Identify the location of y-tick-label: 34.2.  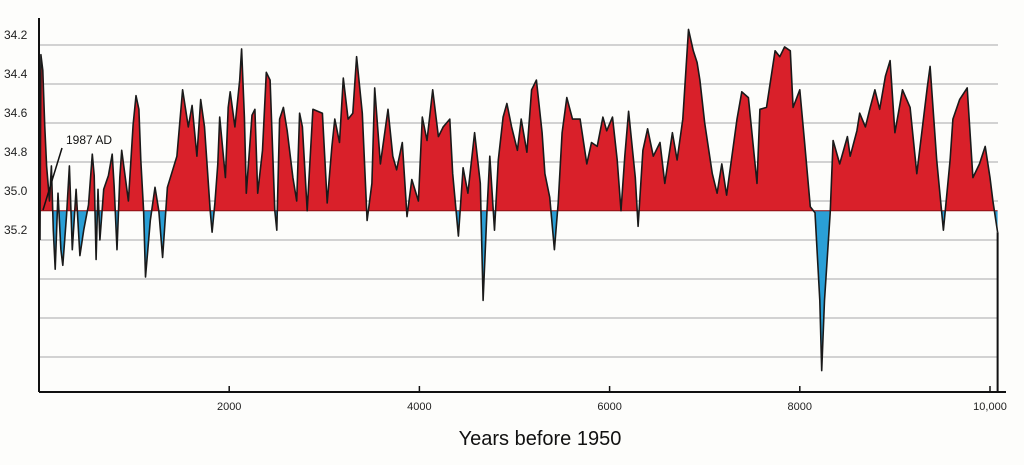
(16, 35).